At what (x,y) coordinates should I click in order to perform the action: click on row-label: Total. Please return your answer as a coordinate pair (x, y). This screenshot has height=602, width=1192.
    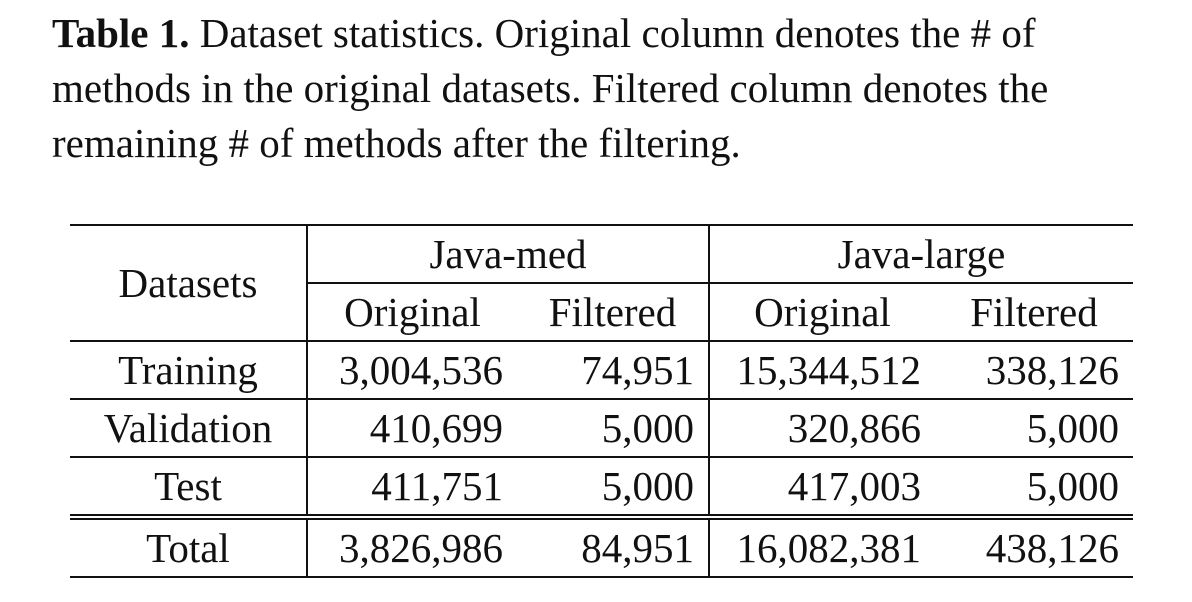
    Looking at the image, I should click on (189, 546).